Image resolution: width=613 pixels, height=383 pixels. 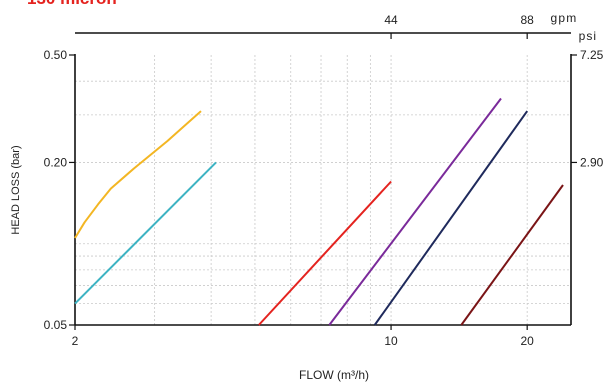 I want to click on secondary-x-unit-label: gpm, so click(x=564, y=18).